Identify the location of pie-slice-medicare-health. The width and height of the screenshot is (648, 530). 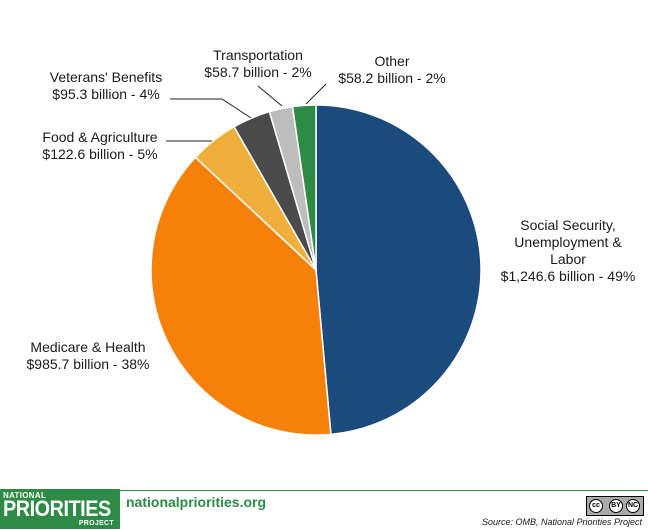
(241, 296).